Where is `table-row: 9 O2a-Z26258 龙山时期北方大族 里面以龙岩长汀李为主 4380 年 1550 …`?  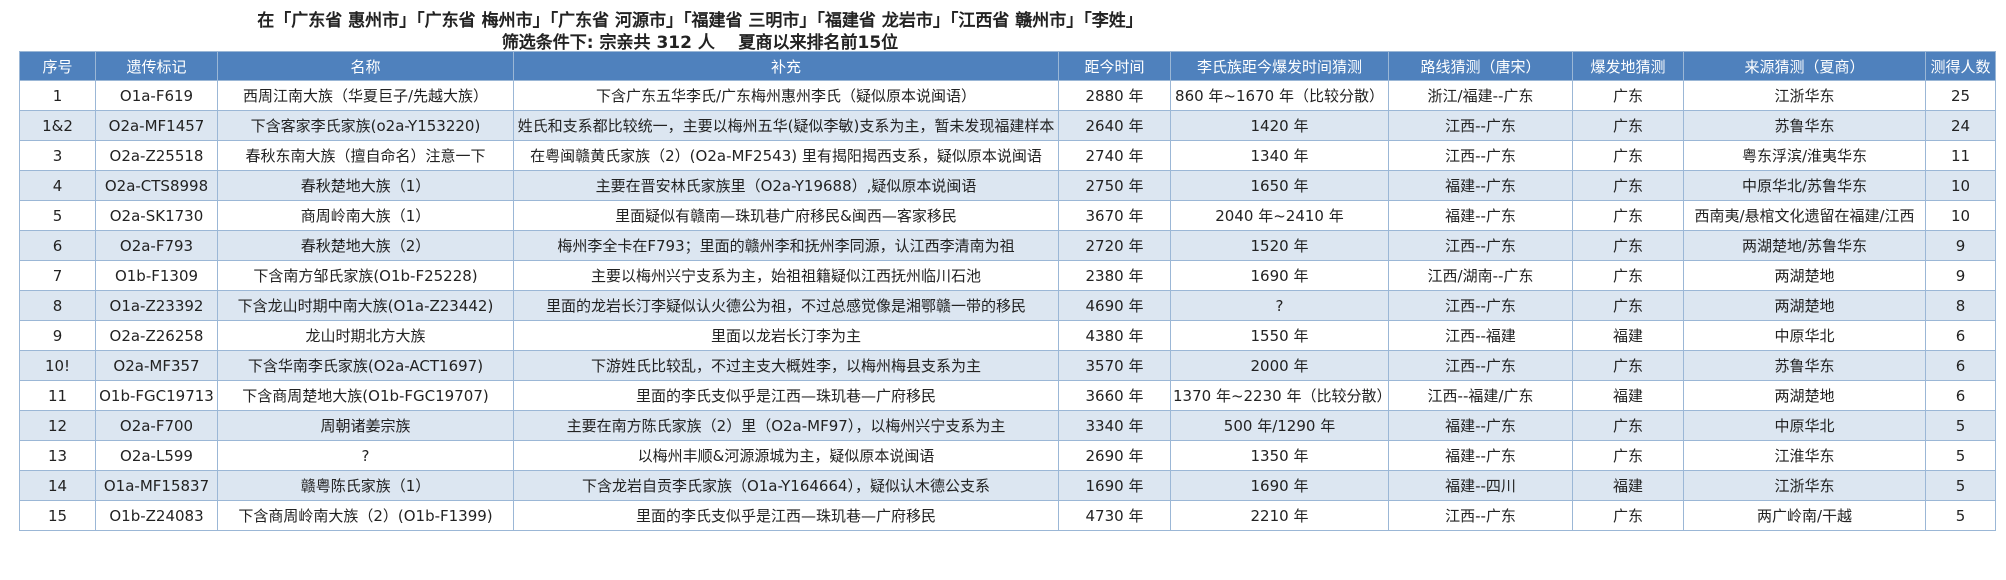
table-row: 9 O2a-Z26258 龙山时期北方大族 里面以龙岩长汀李为主 4380 年 1550 … is located at coordinates (1007, 335).